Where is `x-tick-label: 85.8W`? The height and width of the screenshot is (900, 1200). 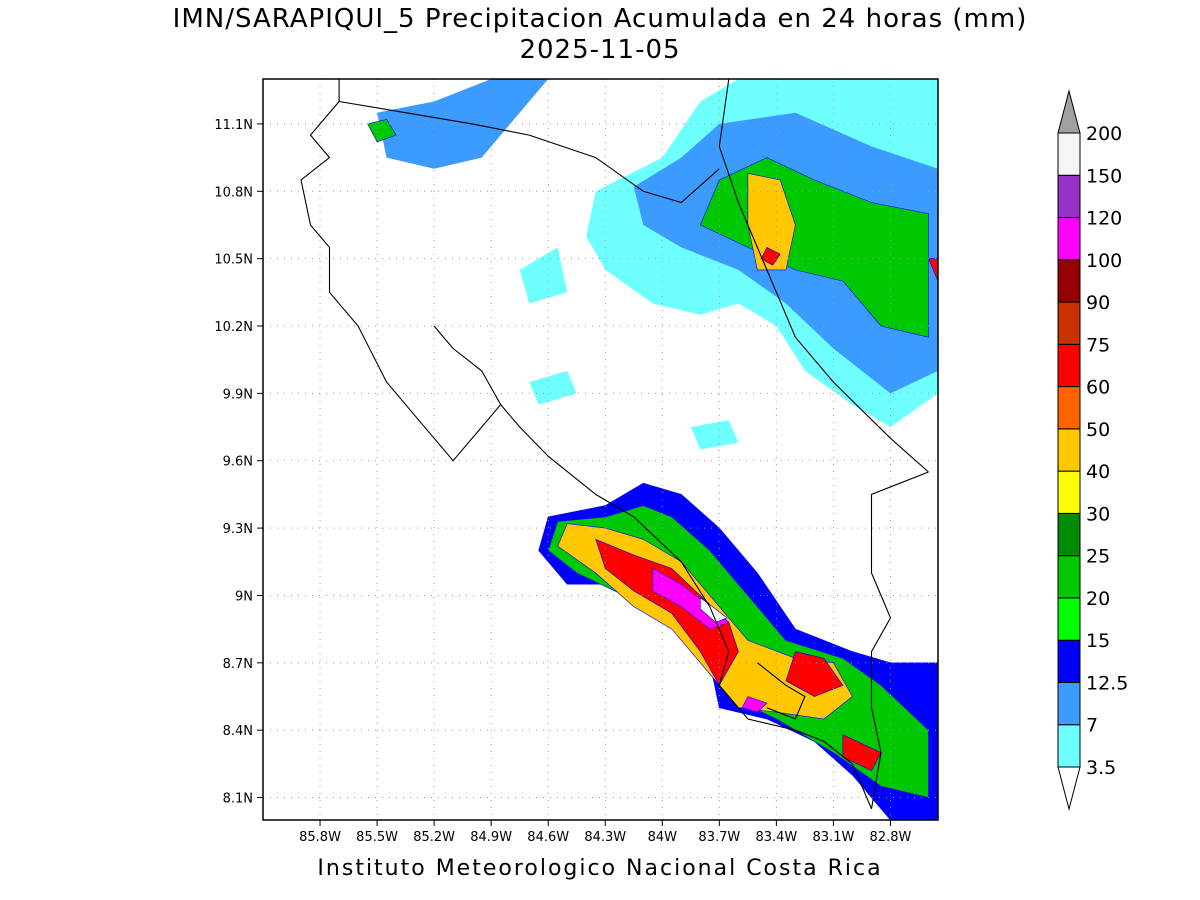 x-tick-label: 85.8W is located at coordinates (320, 837).